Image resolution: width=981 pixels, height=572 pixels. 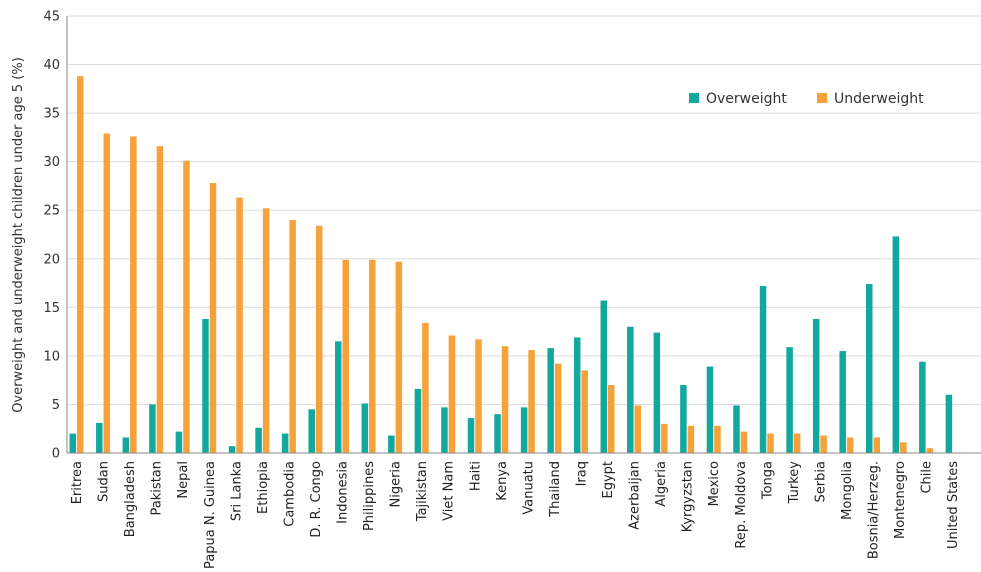 What do you see at coordinates (210, 515) in the screenshot?
I see `x-tick-label: Papua N. Guinea` at bounding box center [210, 515].